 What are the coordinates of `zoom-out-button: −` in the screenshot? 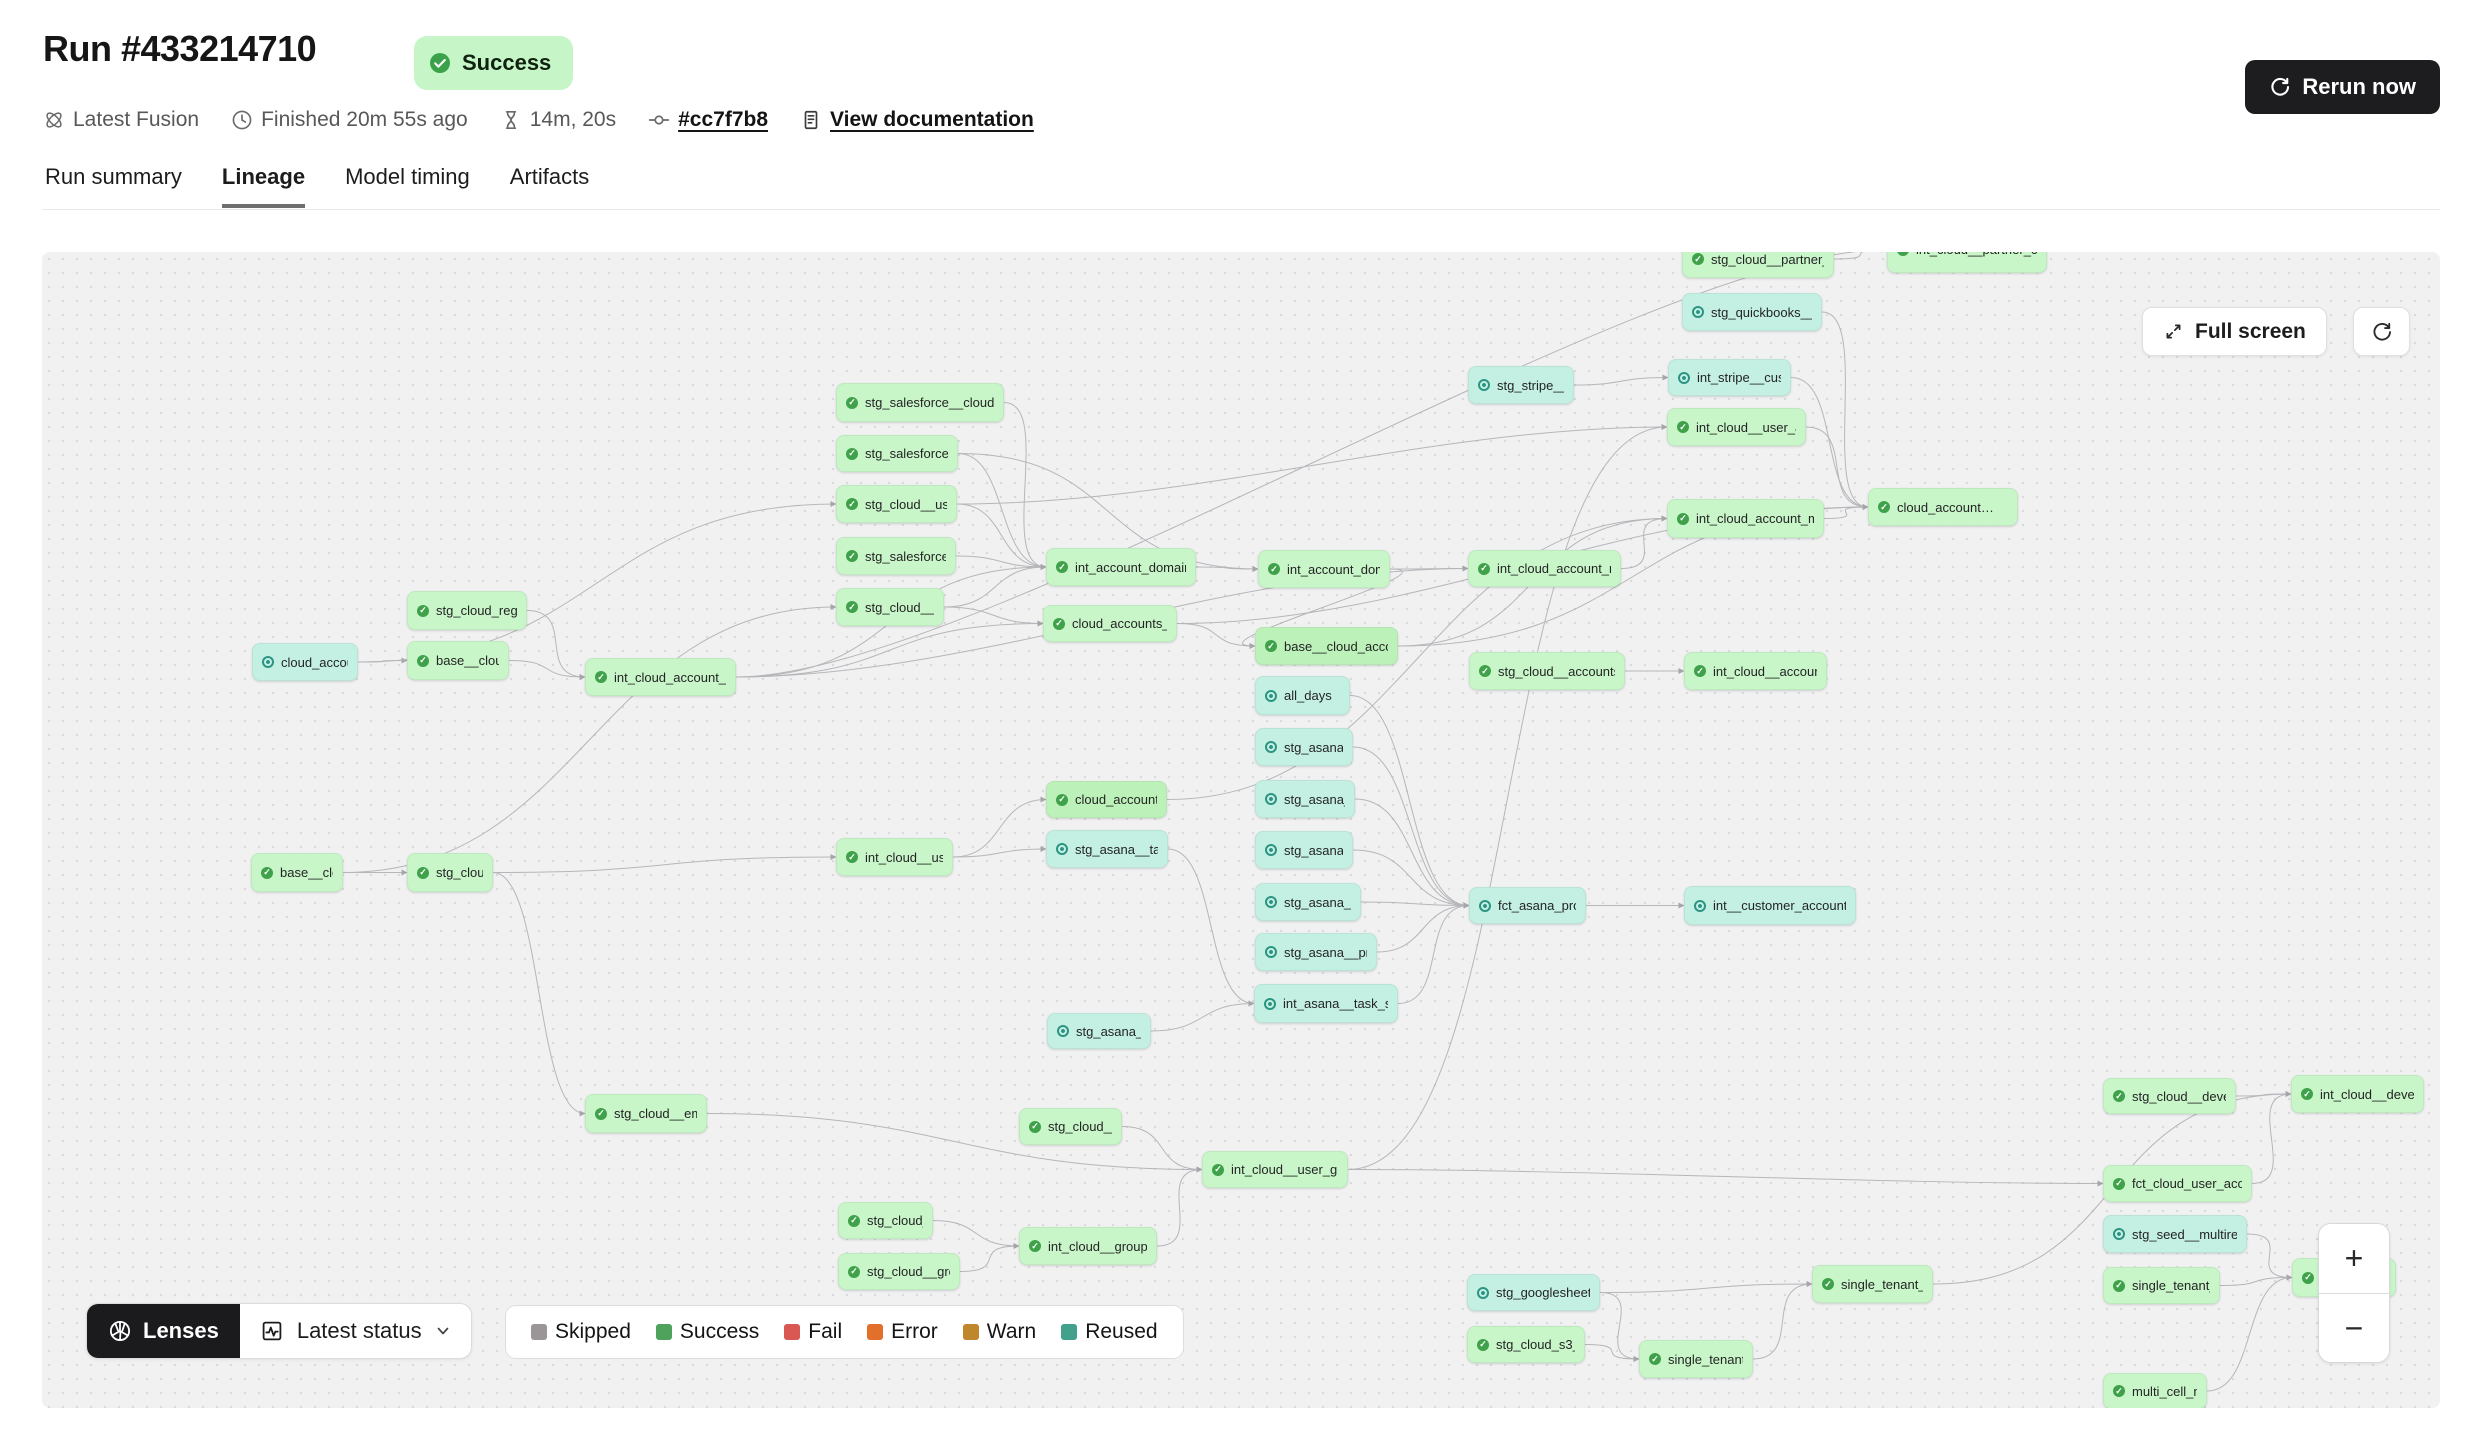 It's located at (2354, 1327).